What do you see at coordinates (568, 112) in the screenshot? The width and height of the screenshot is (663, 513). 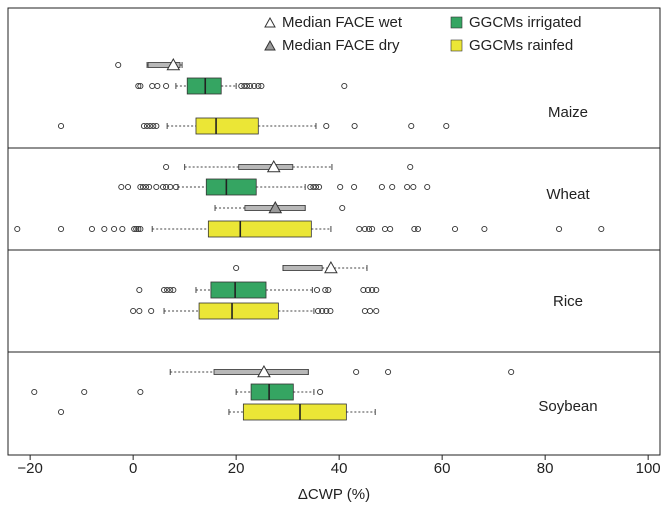 I see `category-label: Maize` at bounding box center [568, 112].